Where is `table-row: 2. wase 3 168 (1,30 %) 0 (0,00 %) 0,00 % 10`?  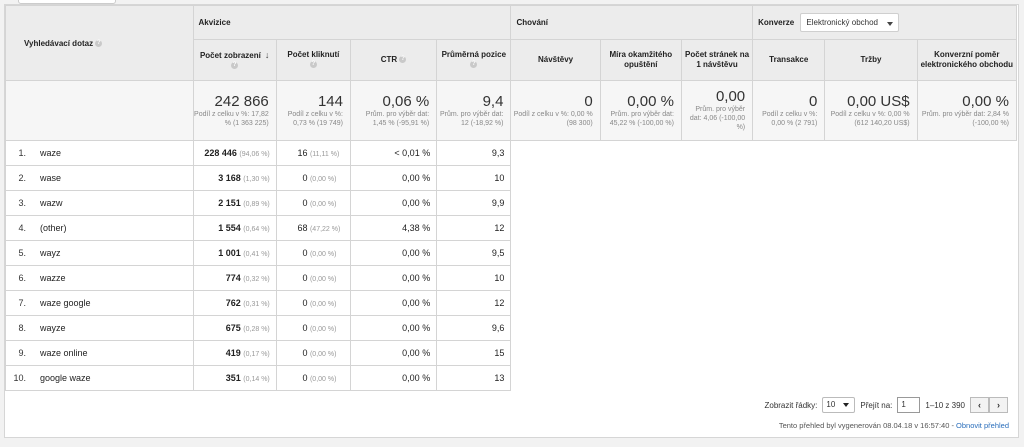 table-row: 2. wase 3 168 (1,30 %) 0 (0,00 %) 0,00 % 10 is located at coordinates (511, 178).